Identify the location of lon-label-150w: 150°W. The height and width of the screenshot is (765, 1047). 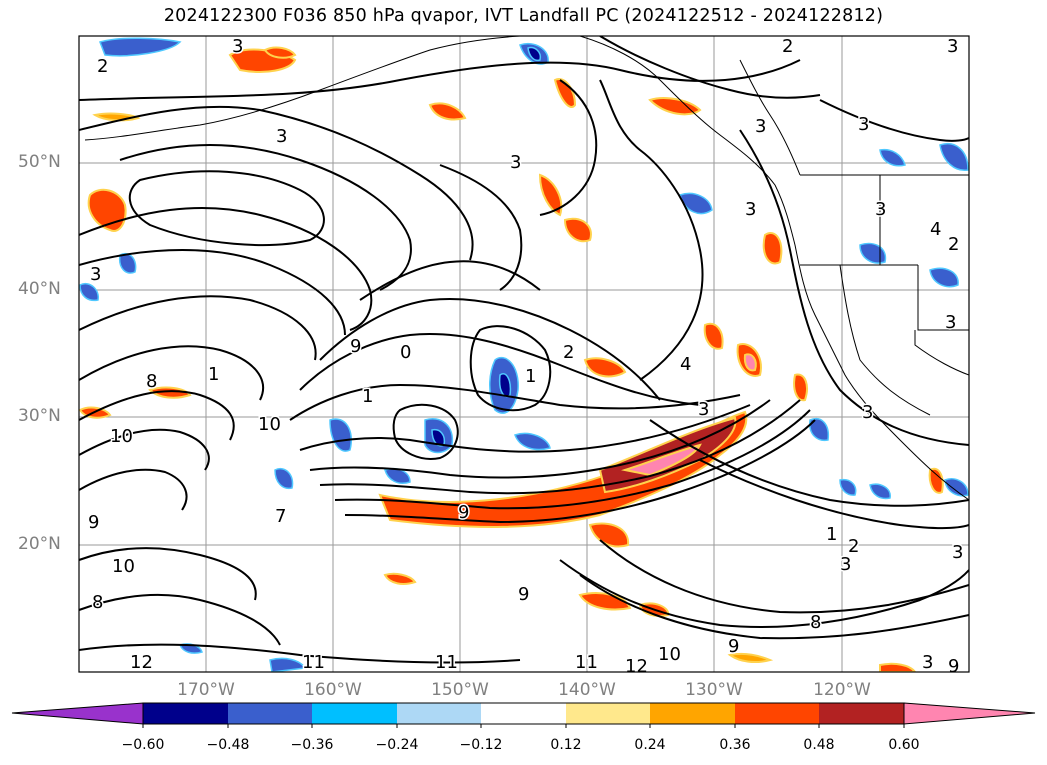
(460, 690).